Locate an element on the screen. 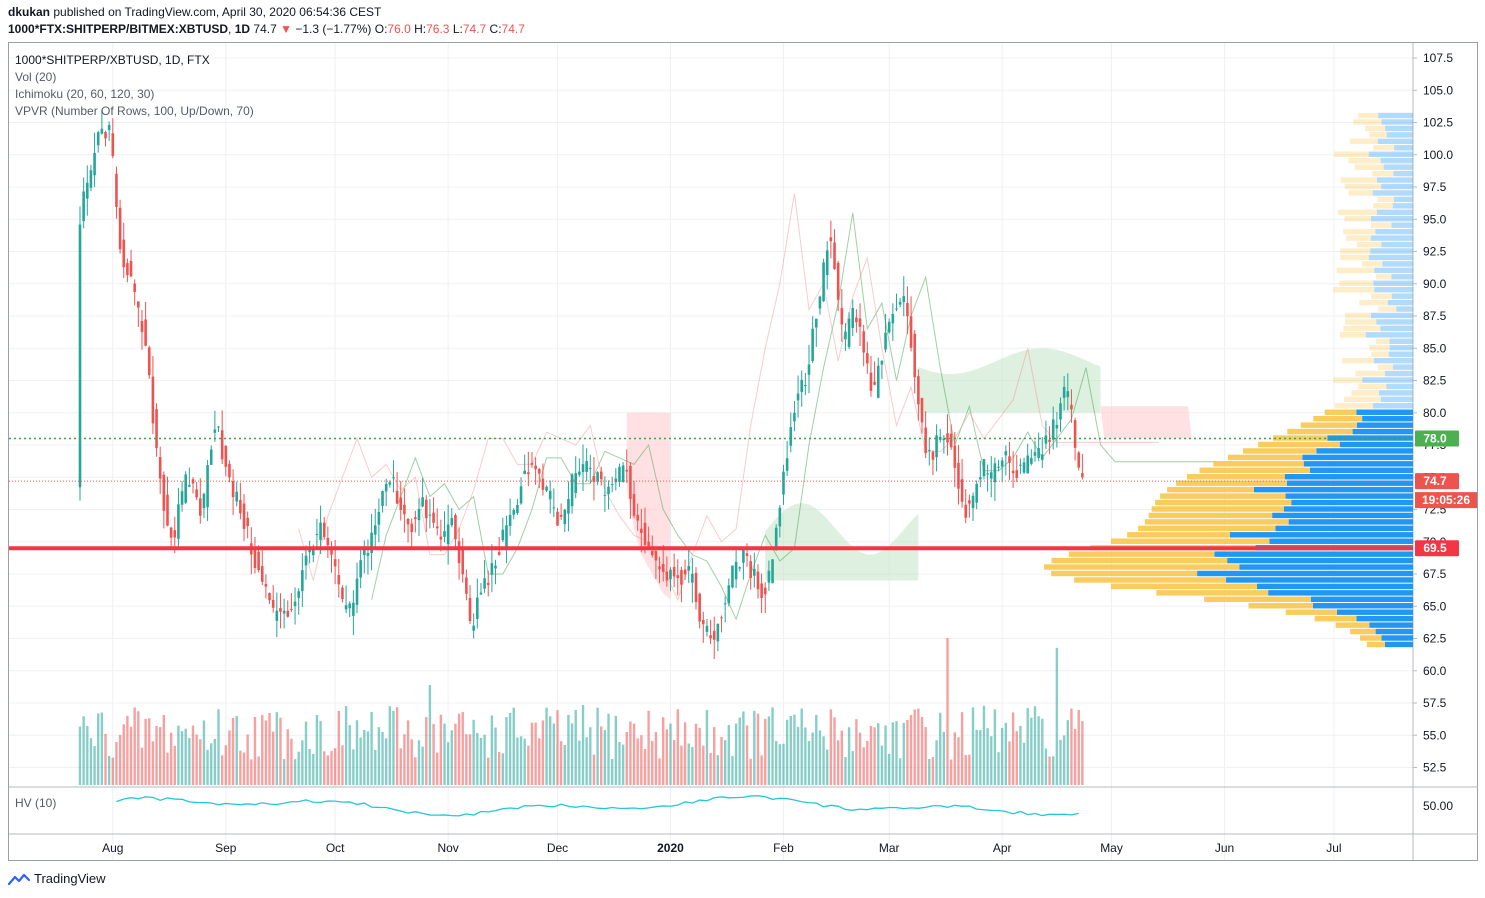  legend-hv: HV (10) is located at coordinates (36, 803).